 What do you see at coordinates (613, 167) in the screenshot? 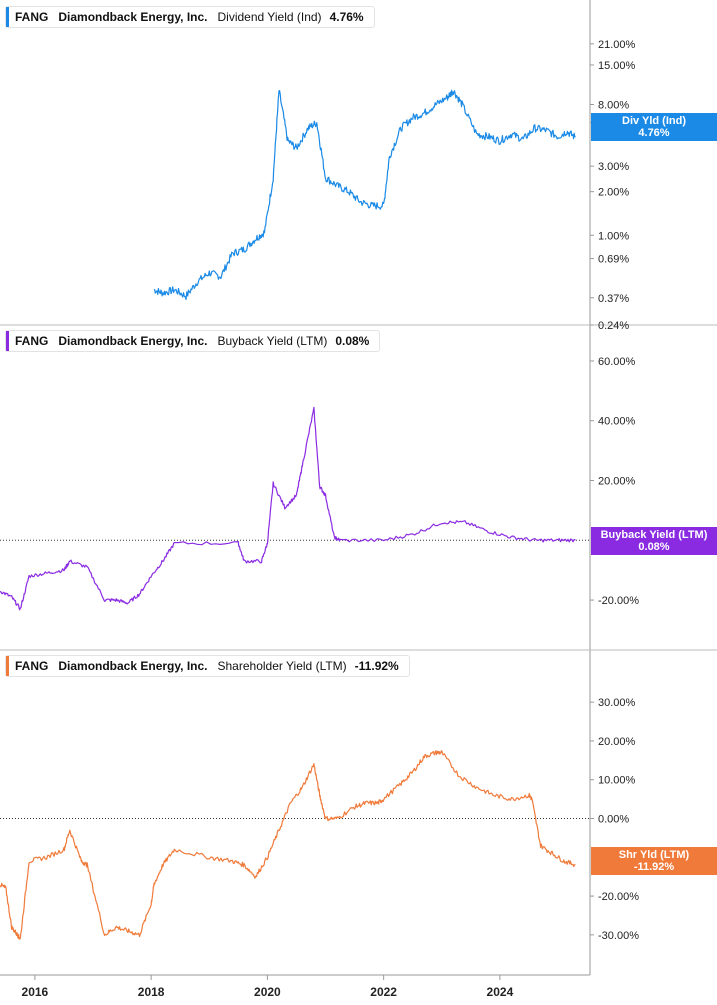
I see `y-tick-label: 3.00%` at bounding box center [613, 167].